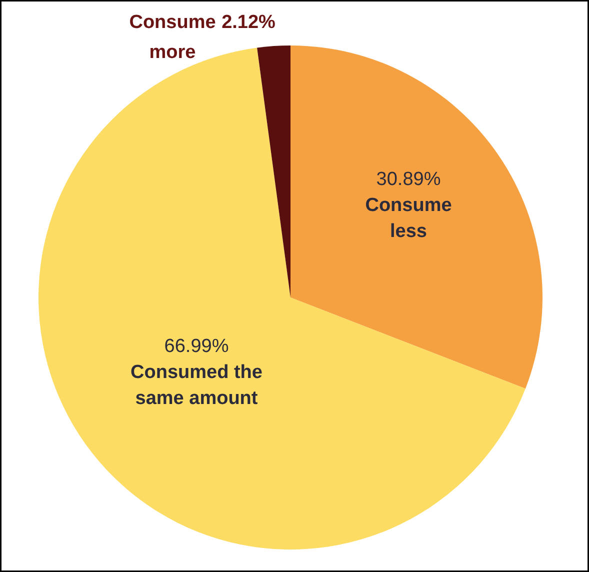 This screenshot has width=589, height=572. I want to click on slice-label: Consumed the same amount, so click(196, 385).